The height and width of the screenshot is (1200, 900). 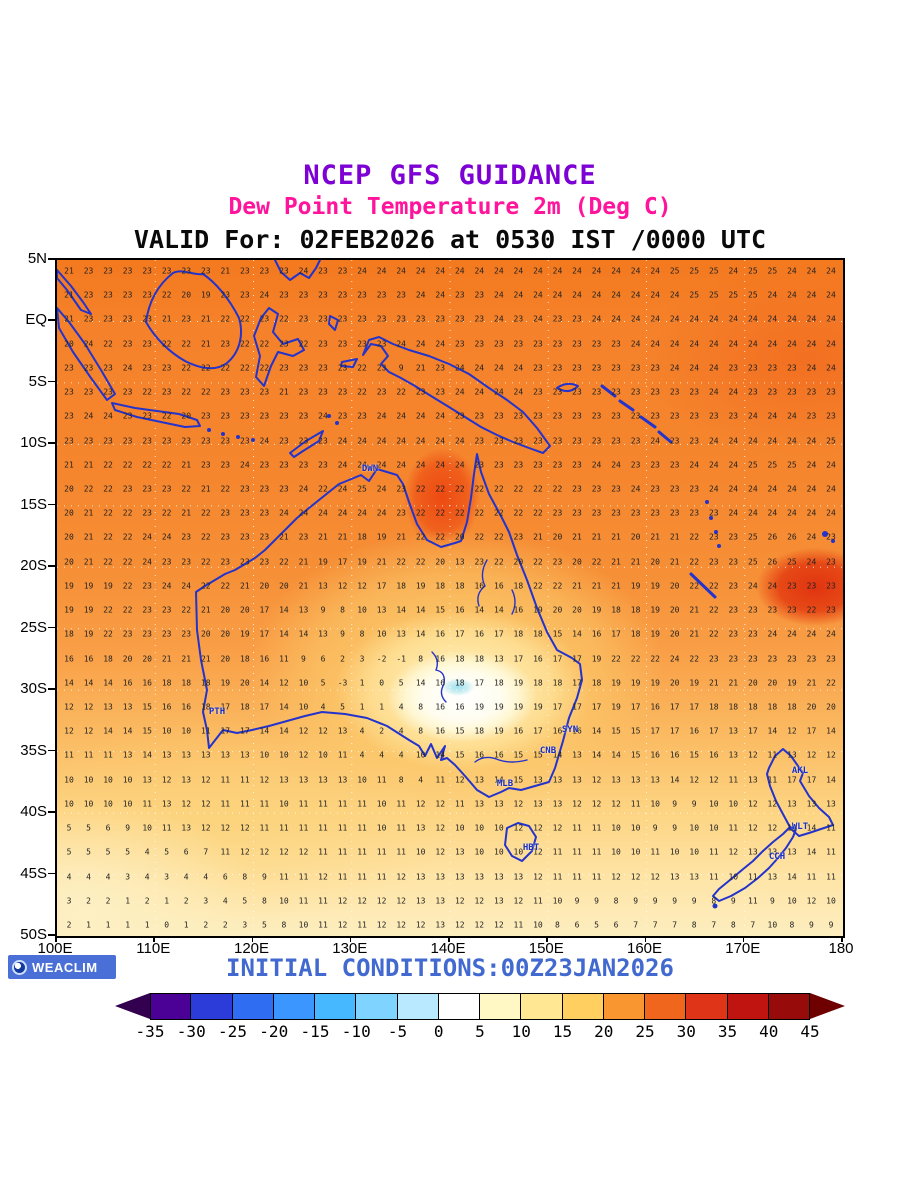 I want to click on sunda-island, so click(x=253, y=440).